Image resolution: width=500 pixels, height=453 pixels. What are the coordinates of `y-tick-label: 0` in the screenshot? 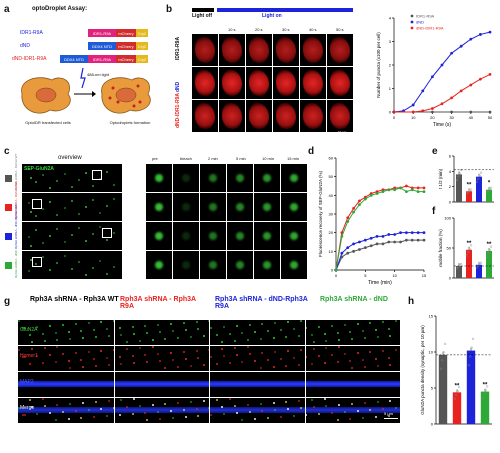 It's located at (450, 278).